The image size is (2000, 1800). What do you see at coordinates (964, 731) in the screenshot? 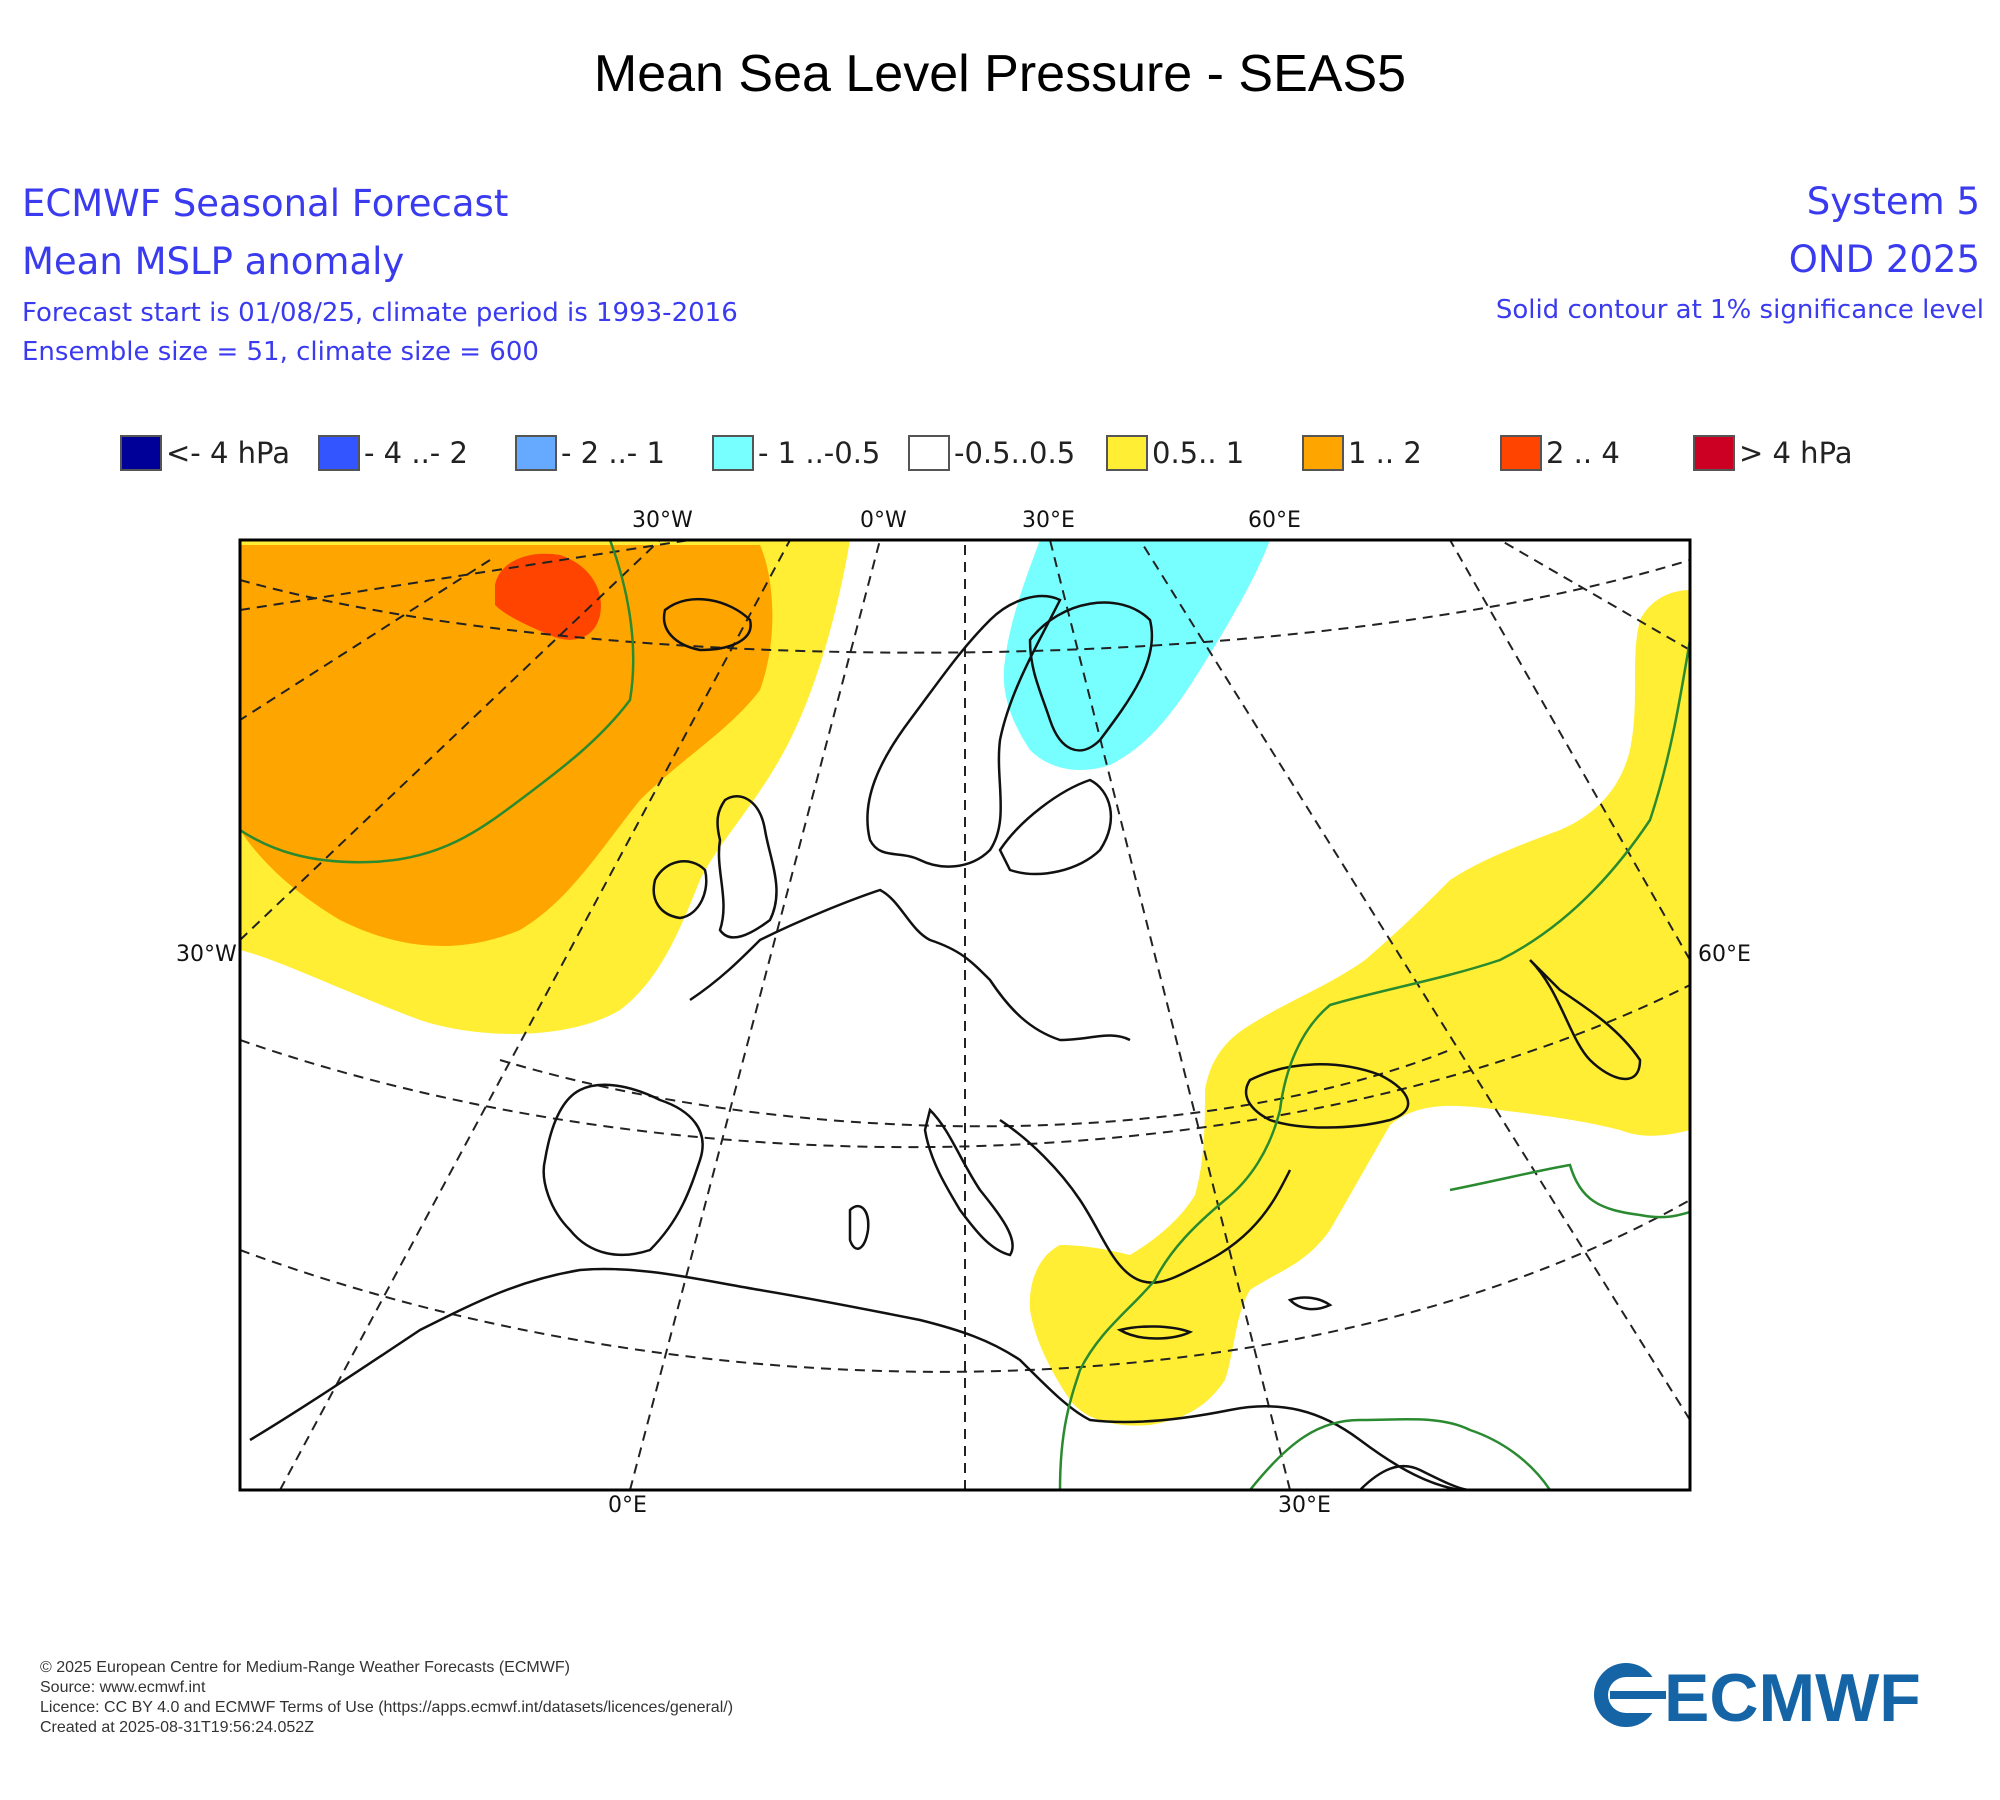
I see `coast-scandinavia` at bounding box center [964, 731].